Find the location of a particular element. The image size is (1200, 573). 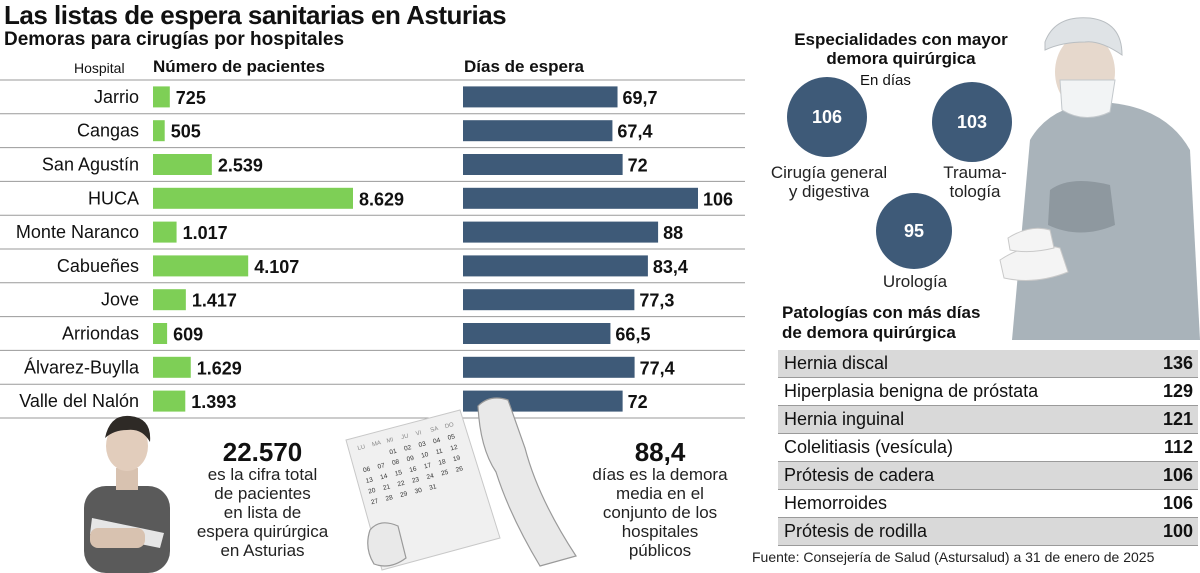

specialty-bubble-traumatology: 103 is located at coordinates (972, 122).